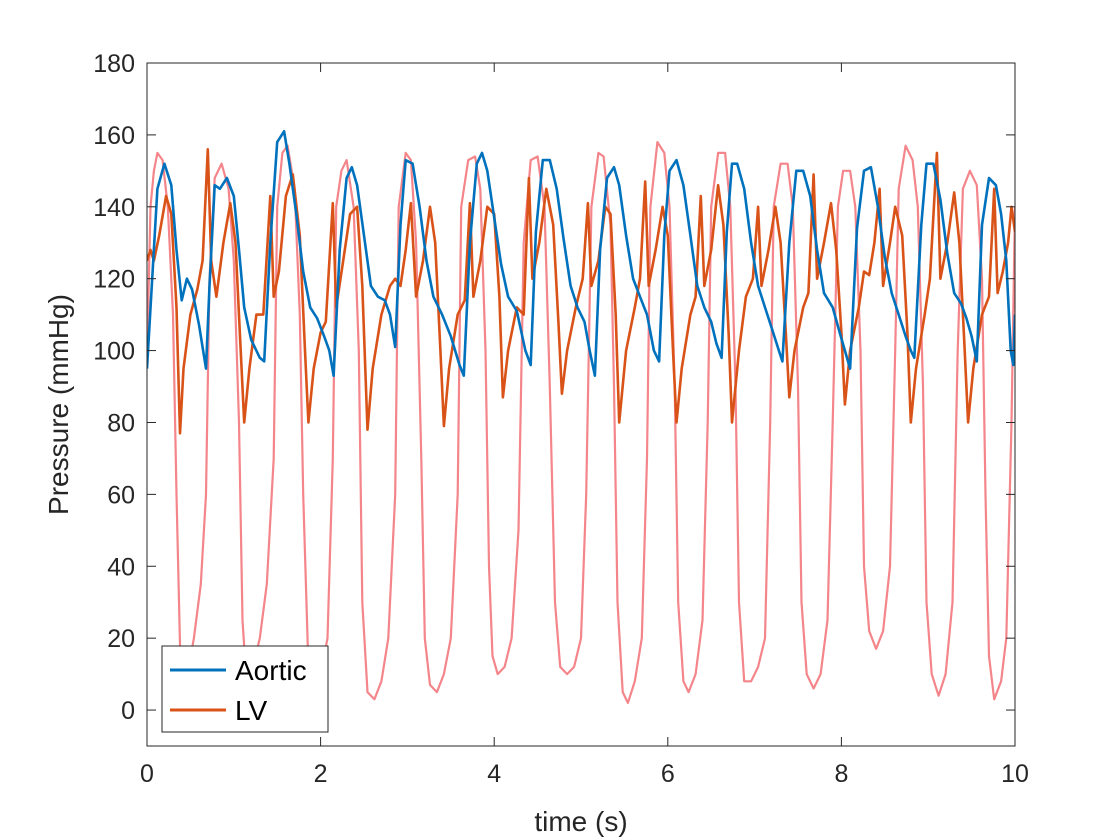 This screenshot has height=840, width=1120. I want to click on y-tick-label: 140, so click(114, 208).